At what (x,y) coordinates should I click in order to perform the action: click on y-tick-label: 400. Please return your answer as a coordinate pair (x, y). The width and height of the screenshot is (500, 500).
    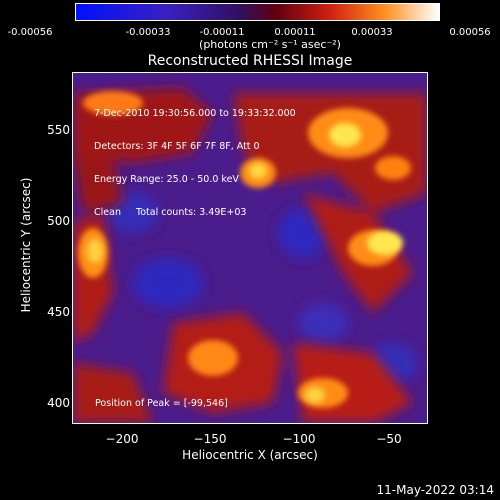
    Looking at the image, I should click on (58, 403).